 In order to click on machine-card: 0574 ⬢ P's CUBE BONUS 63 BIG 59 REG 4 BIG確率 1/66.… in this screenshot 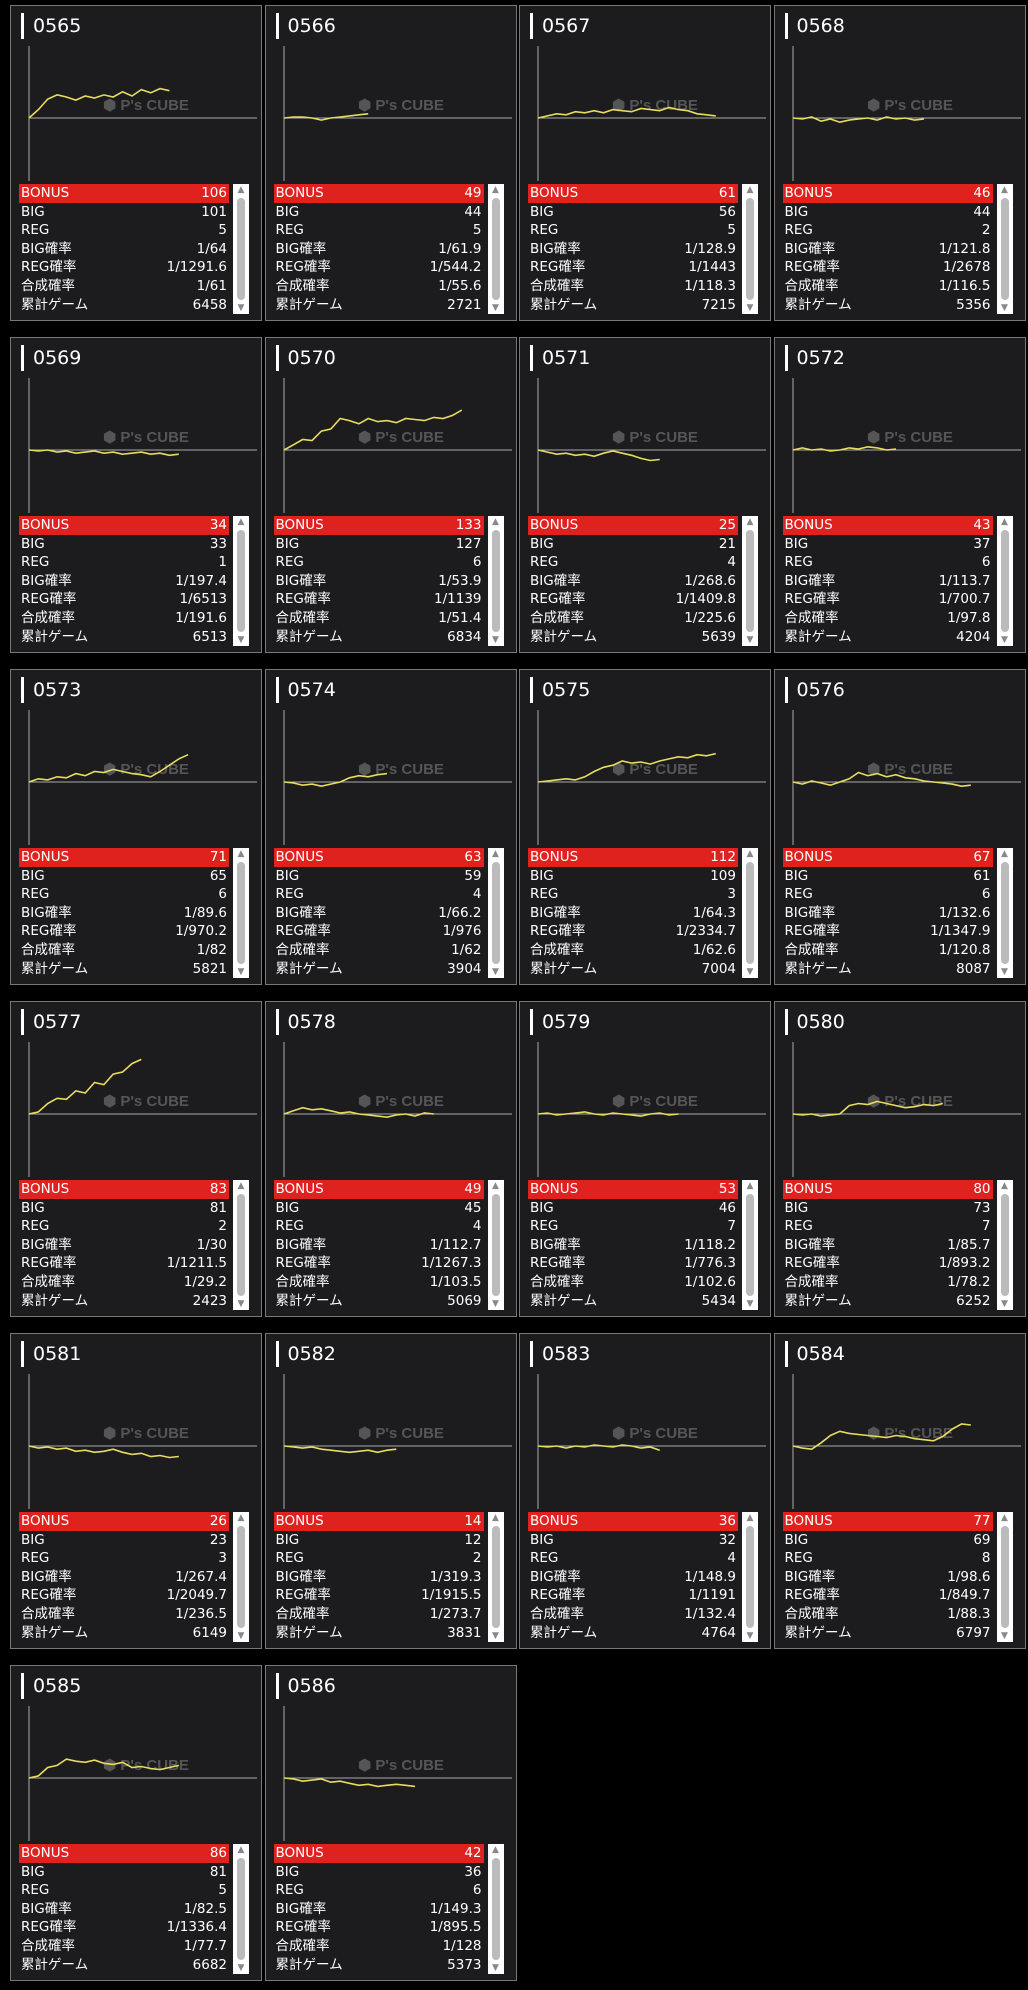, I will do `click(390, 827)`.